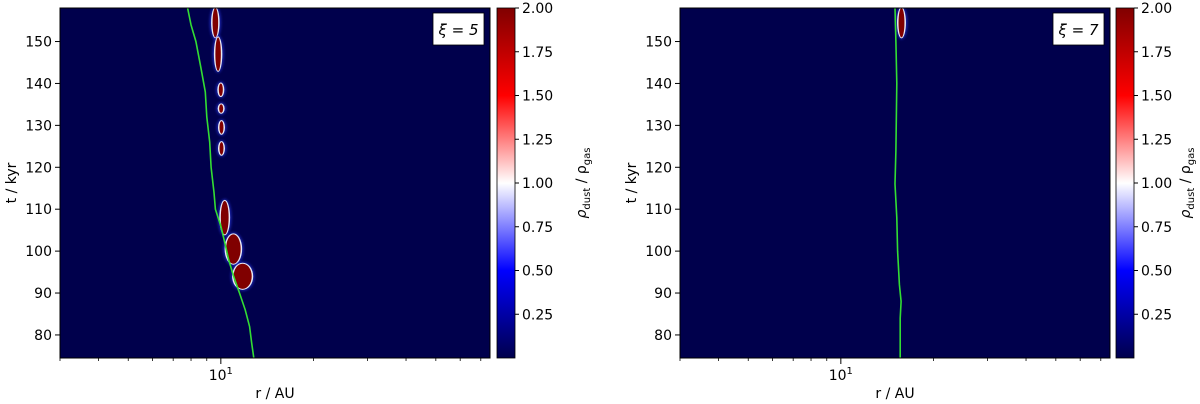  I want to click on colorbar-tick-label-xi5-2.00: 2.00, so click(537, 9).